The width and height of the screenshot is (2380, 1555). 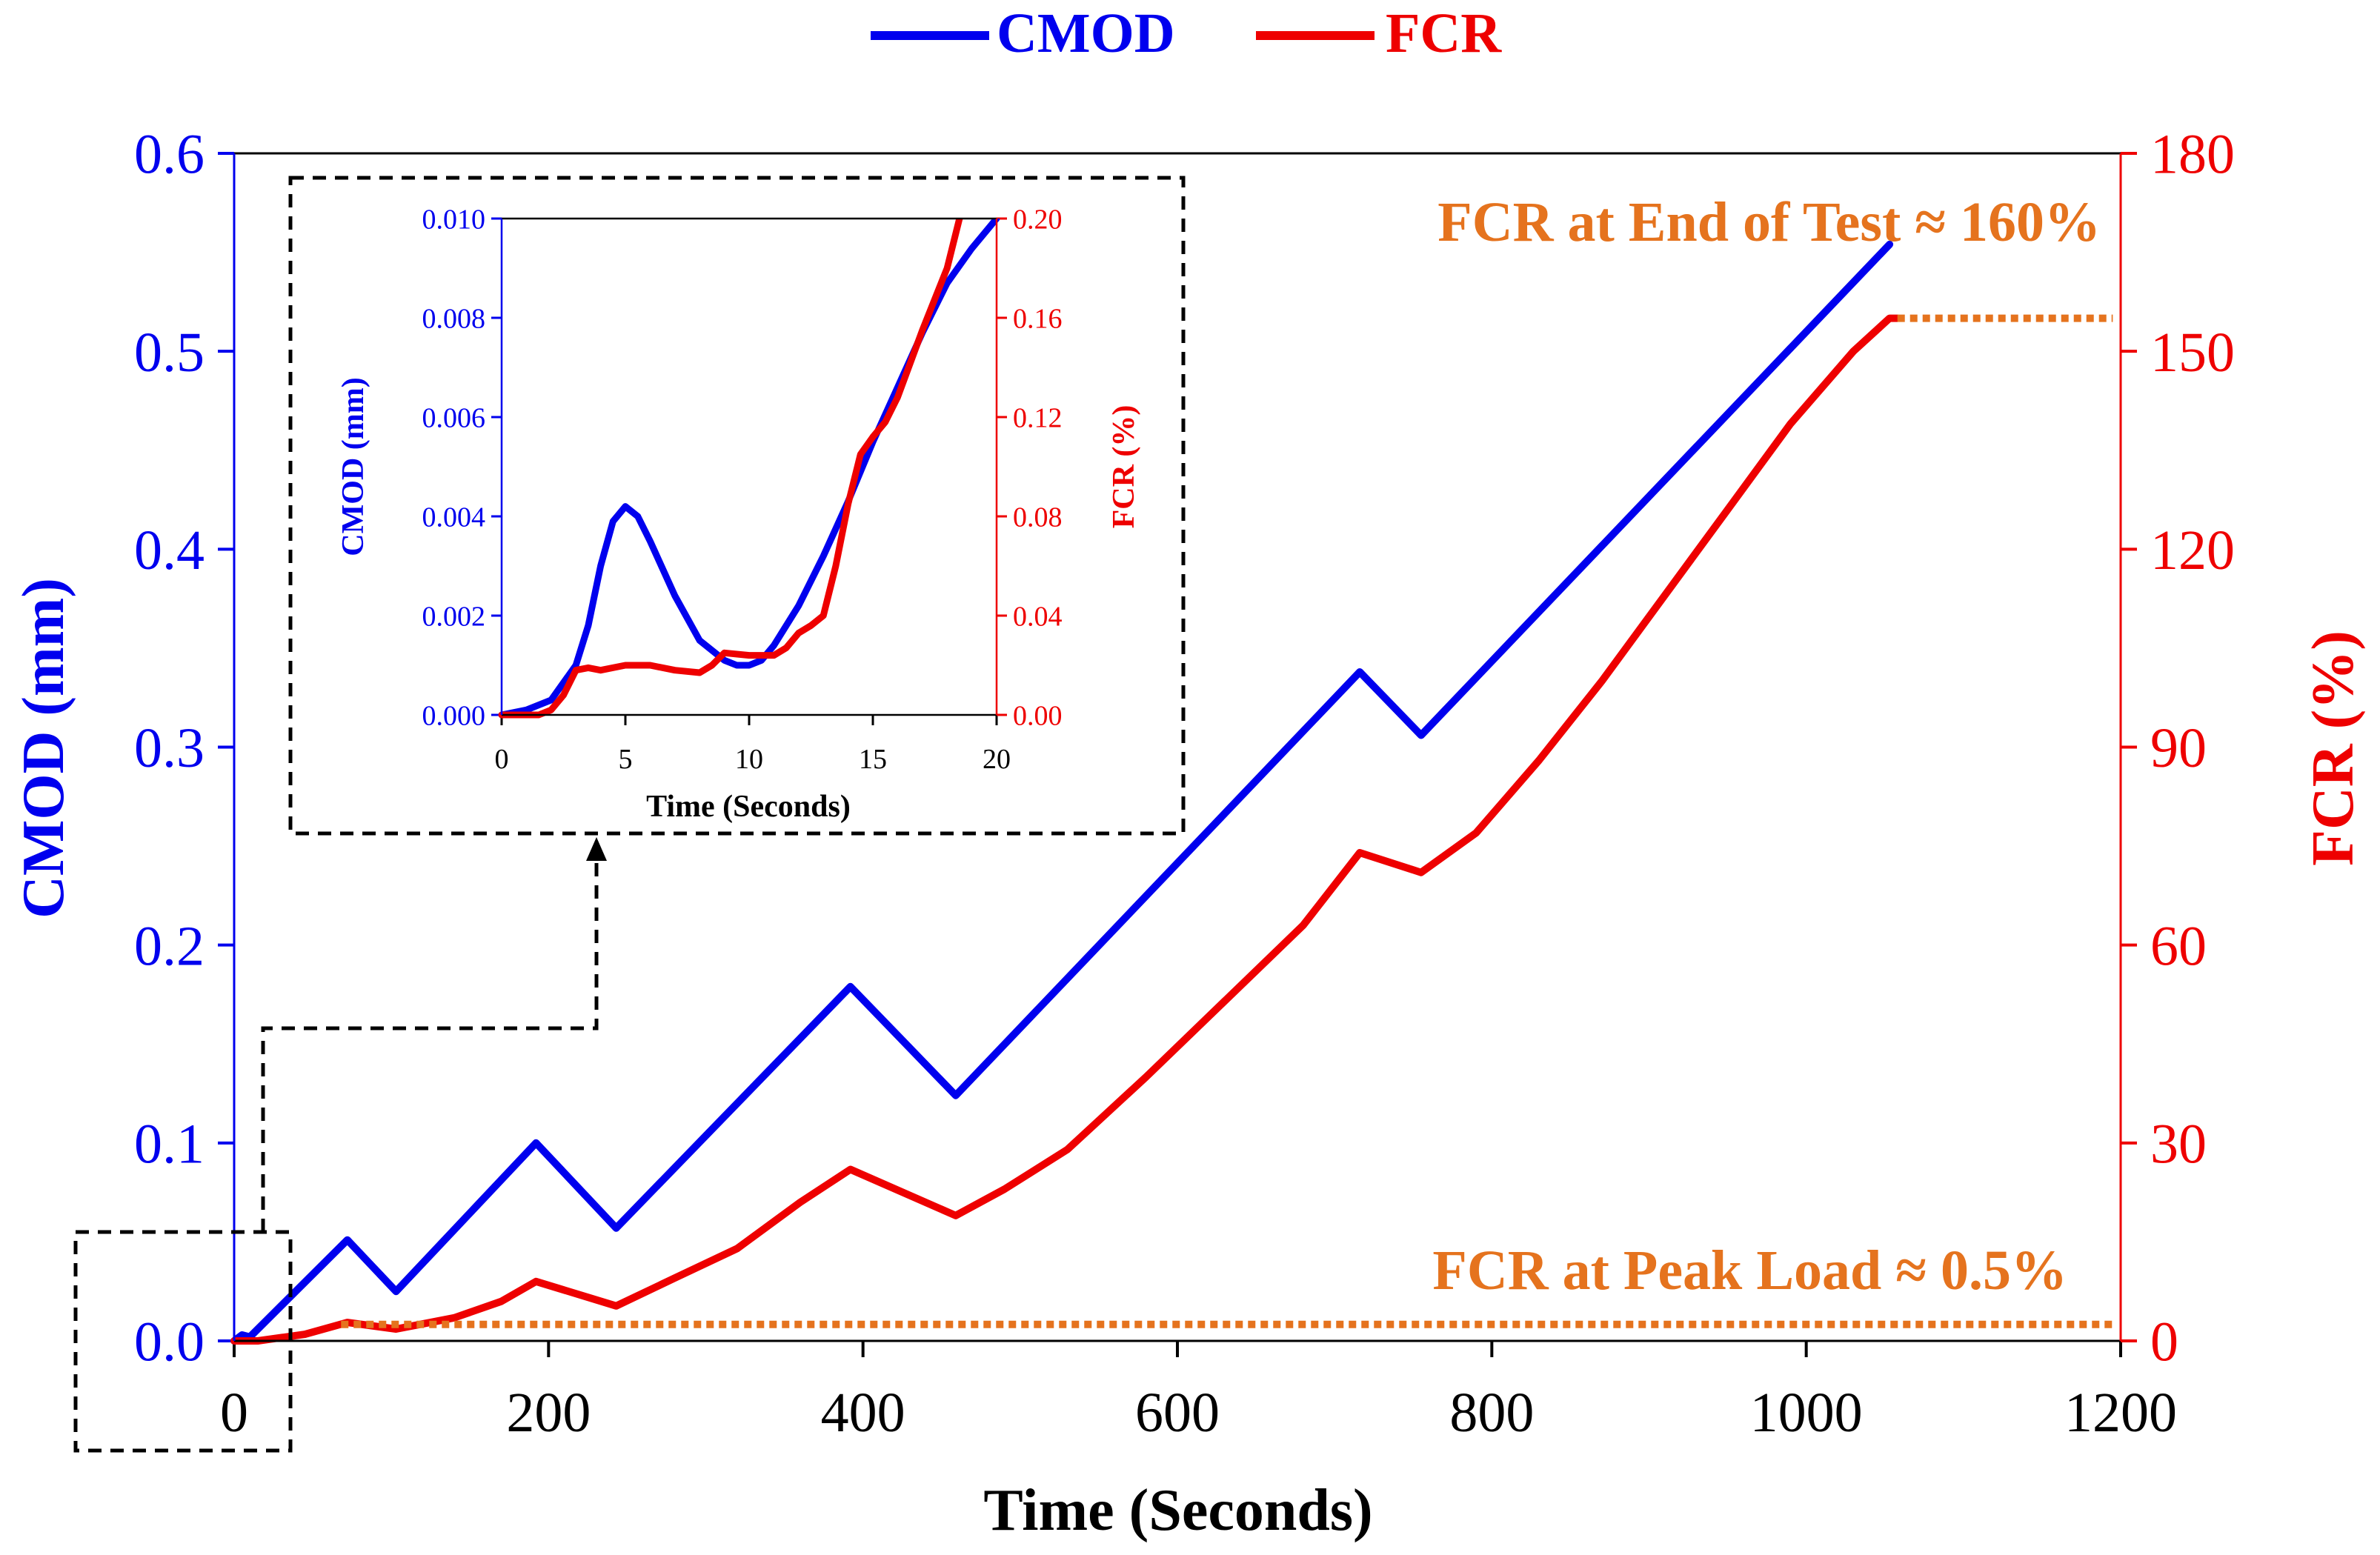 What do you see at coordinates (169, 353) in the screenshot?
I see `main-y-left-tick-label: 0.5` at bounding box center [169, 353].